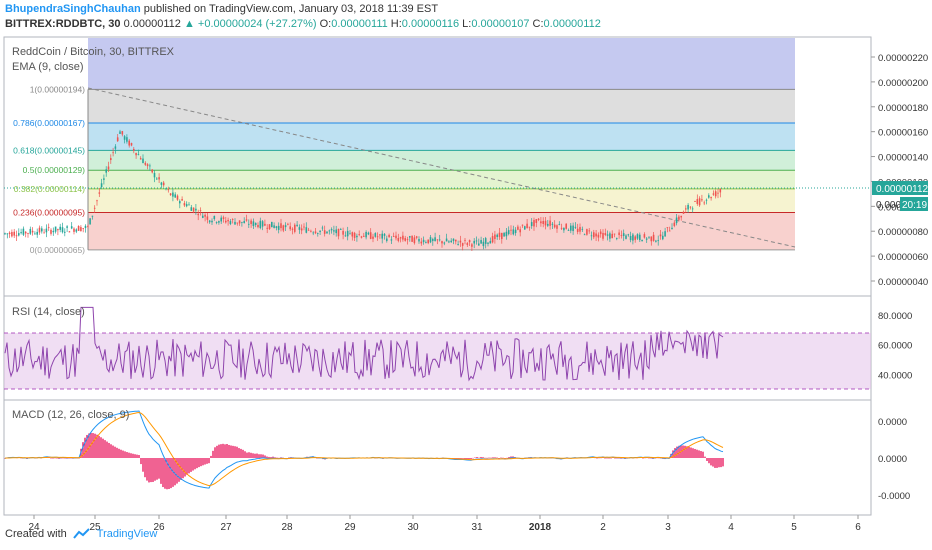  What do you see at coordinates (226, 527) in the screenshot?
I see `time-tick-label: 27` at bounding box center [226, 527].